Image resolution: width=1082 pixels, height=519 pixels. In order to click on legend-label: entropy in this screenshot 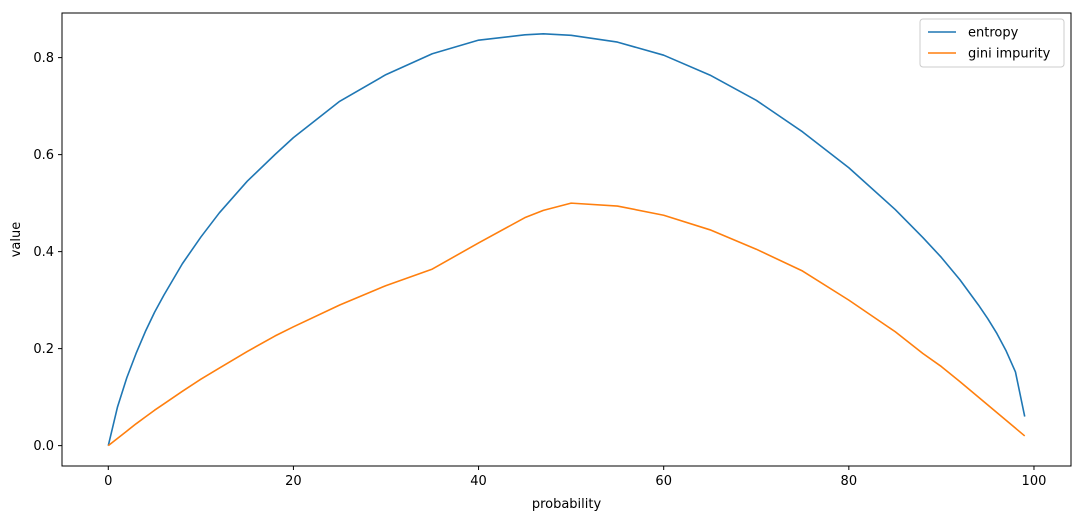, I will do `click(993, 33)`.